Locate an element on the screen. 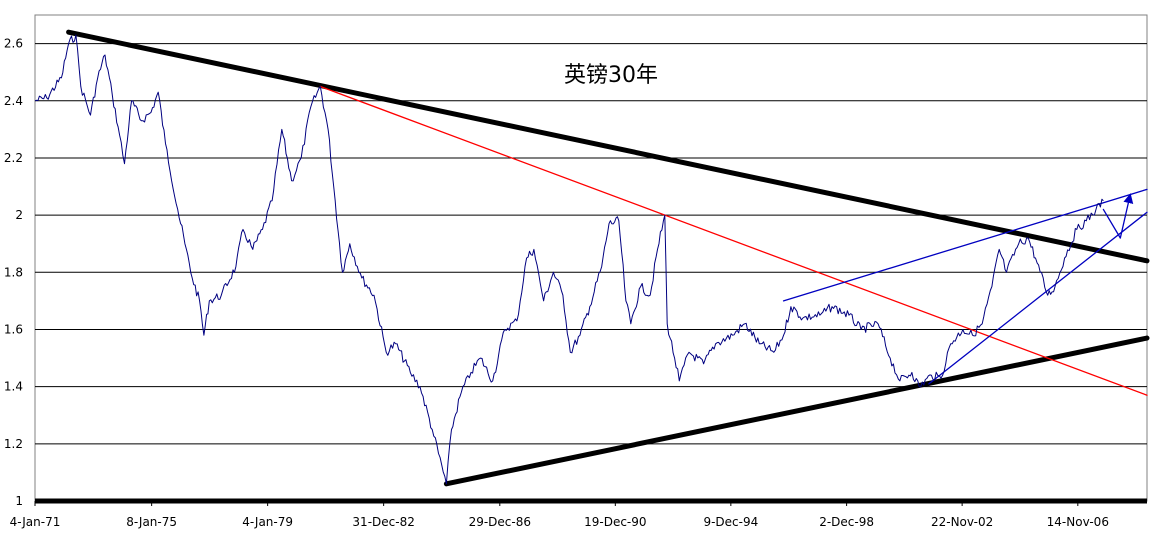  y-axis-ticks: 1 1.2 1.4 1.6 1.8 2 2.2 2.4 2.6 is located at coordinates (13, 272).